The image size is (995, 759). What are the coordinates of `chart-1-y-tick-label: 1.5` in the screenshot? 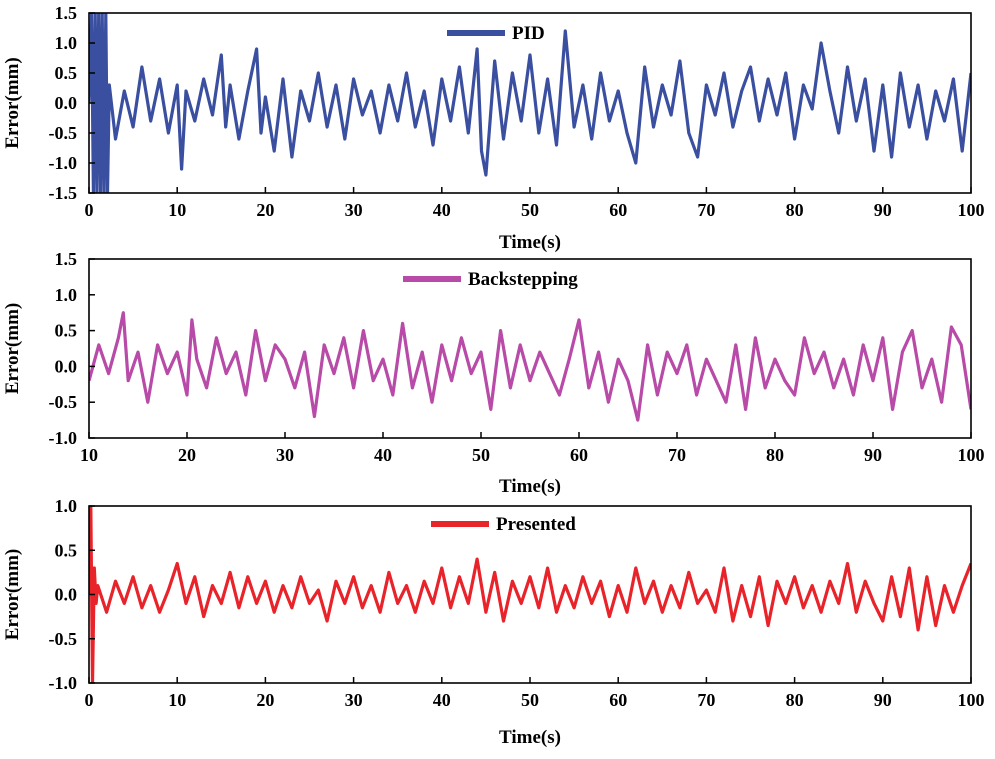 It's located at (66, 259).